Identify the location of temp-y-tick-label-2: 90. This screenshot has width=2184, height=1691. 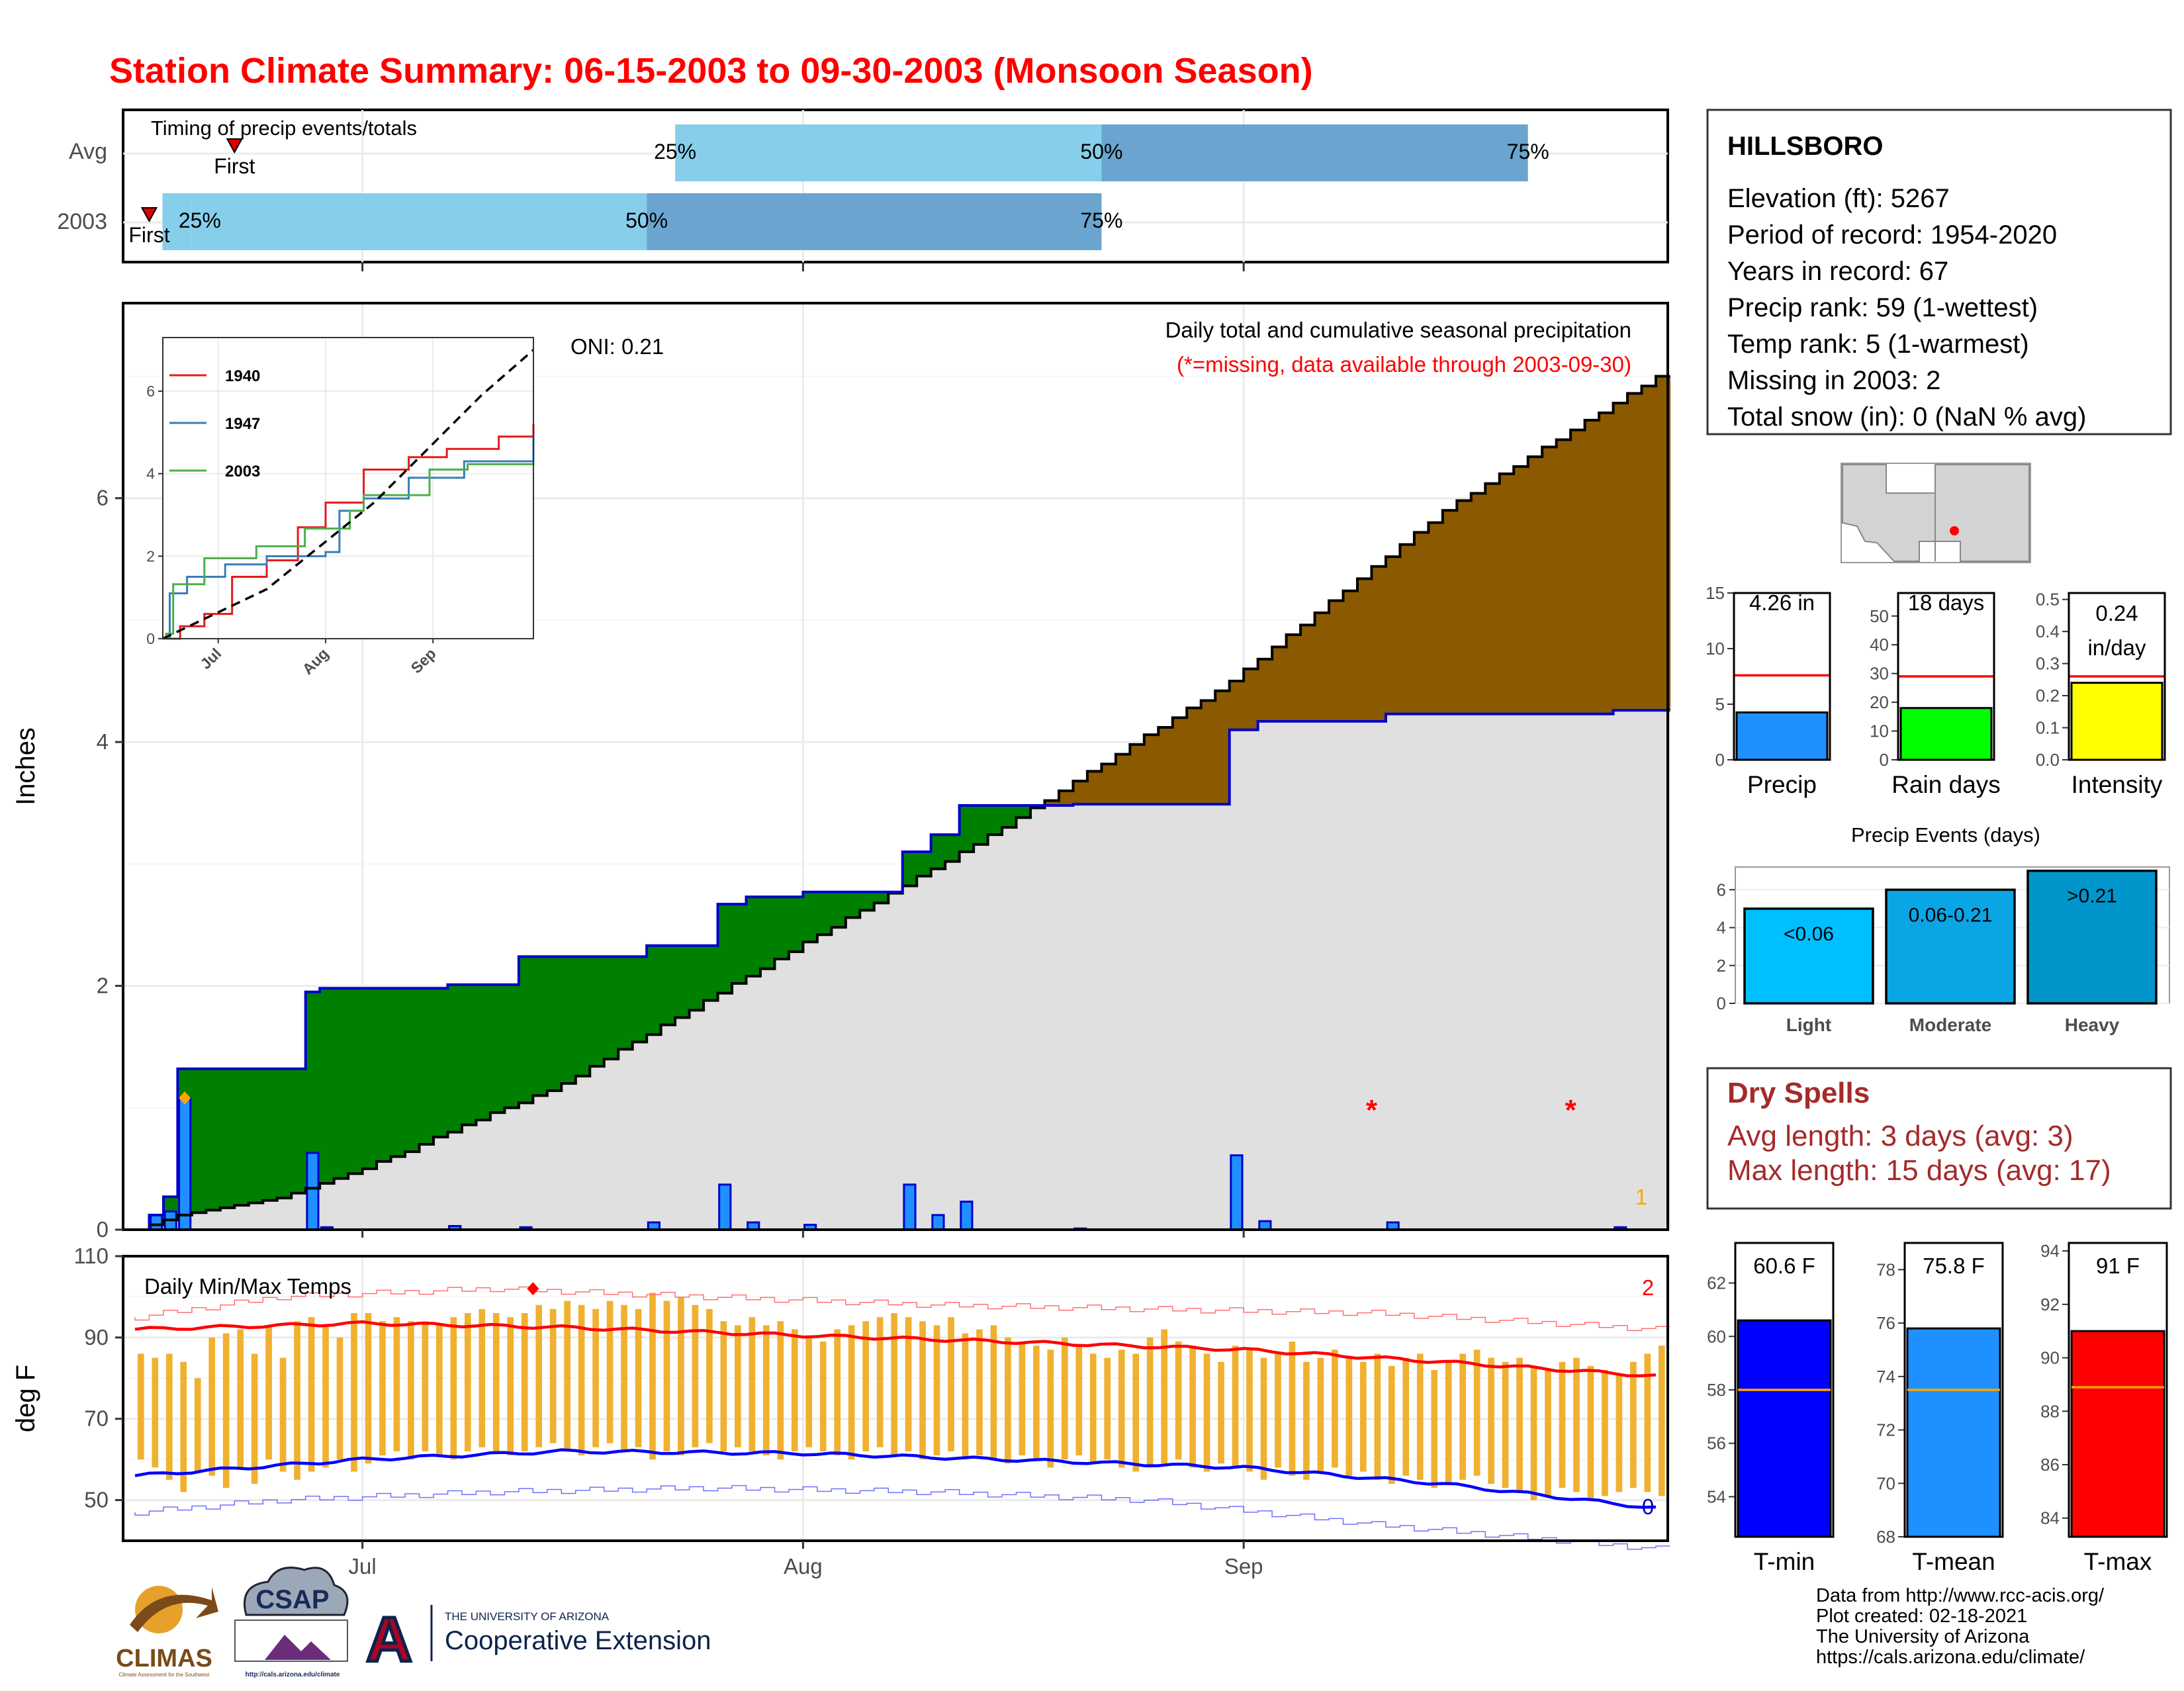
(97, 1337).